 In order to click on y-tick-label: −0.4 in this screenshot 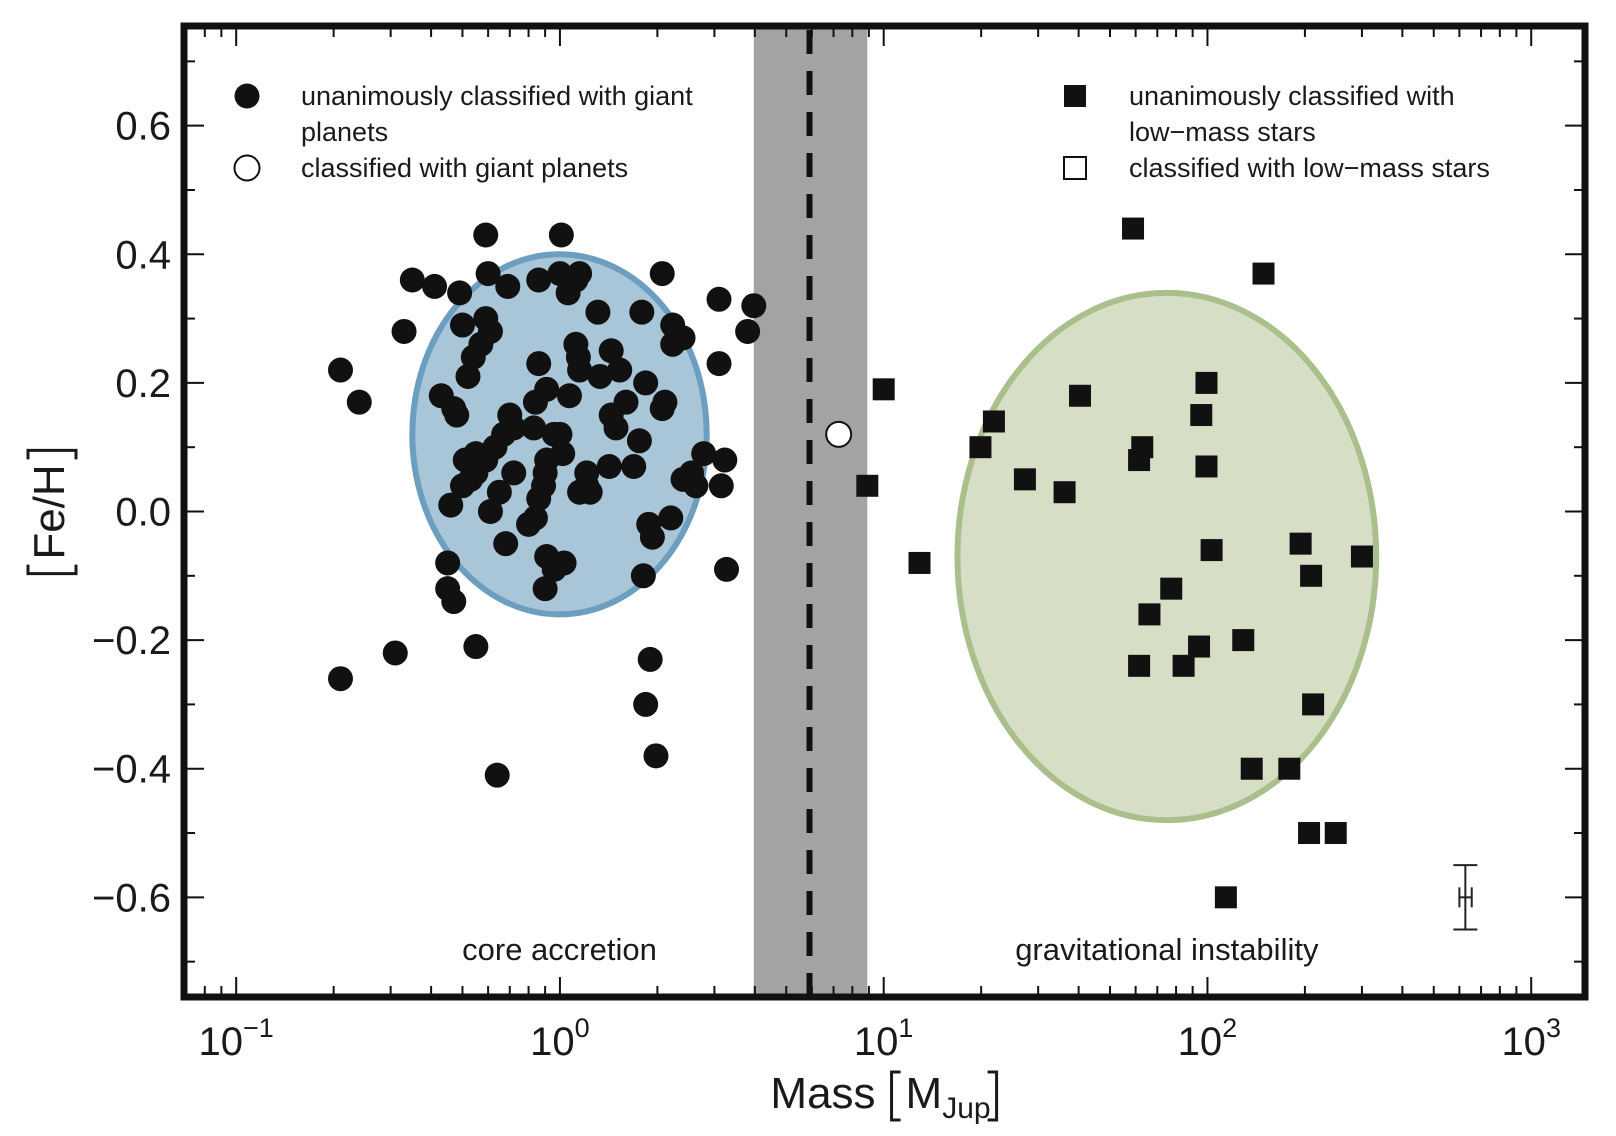, I will do `click(131, 770)`.